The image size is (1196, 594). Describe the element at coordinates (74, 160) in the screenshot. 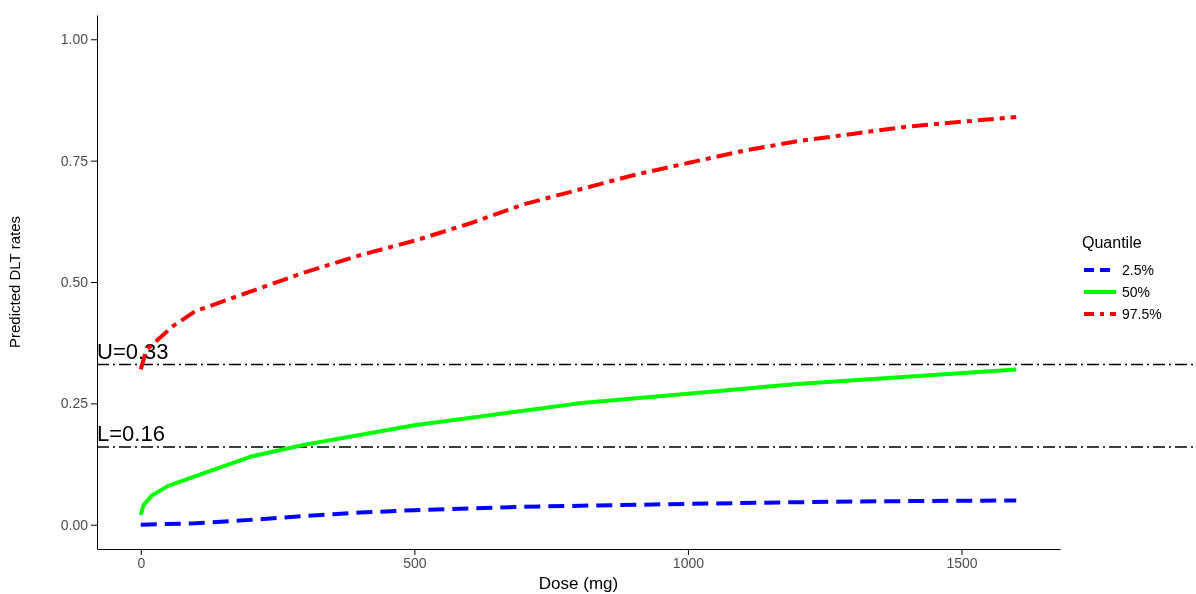

I see `y-tick-label: 0.75` at that location.